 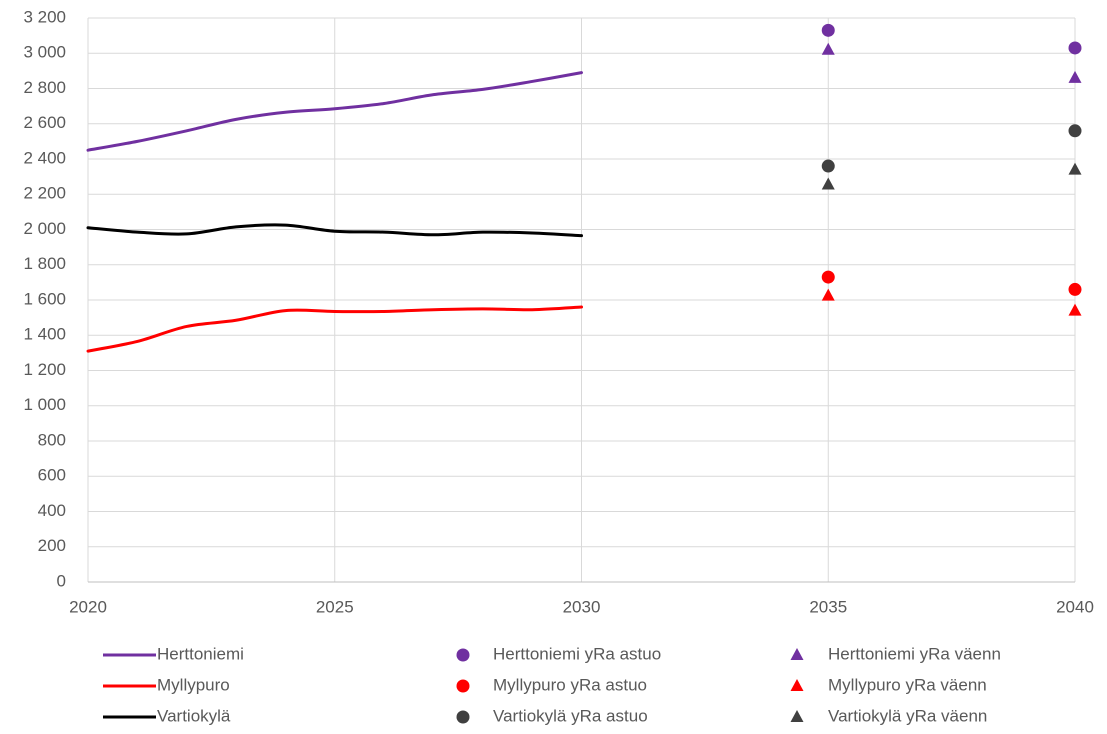 What do you see at coordinates (52, 545) in the screenshot?
I see `y-tick-label: 200` at bounding box center [52, 545].